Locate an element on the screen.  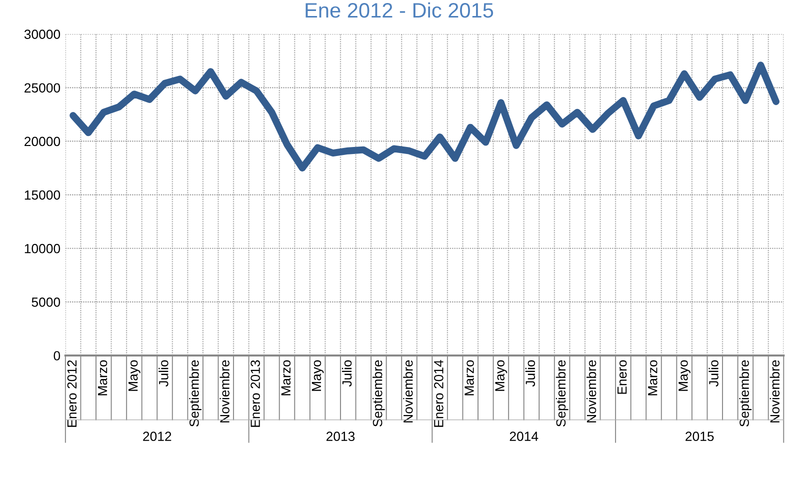
y-tick-label: 30000 is located at coordinates (42, 34).